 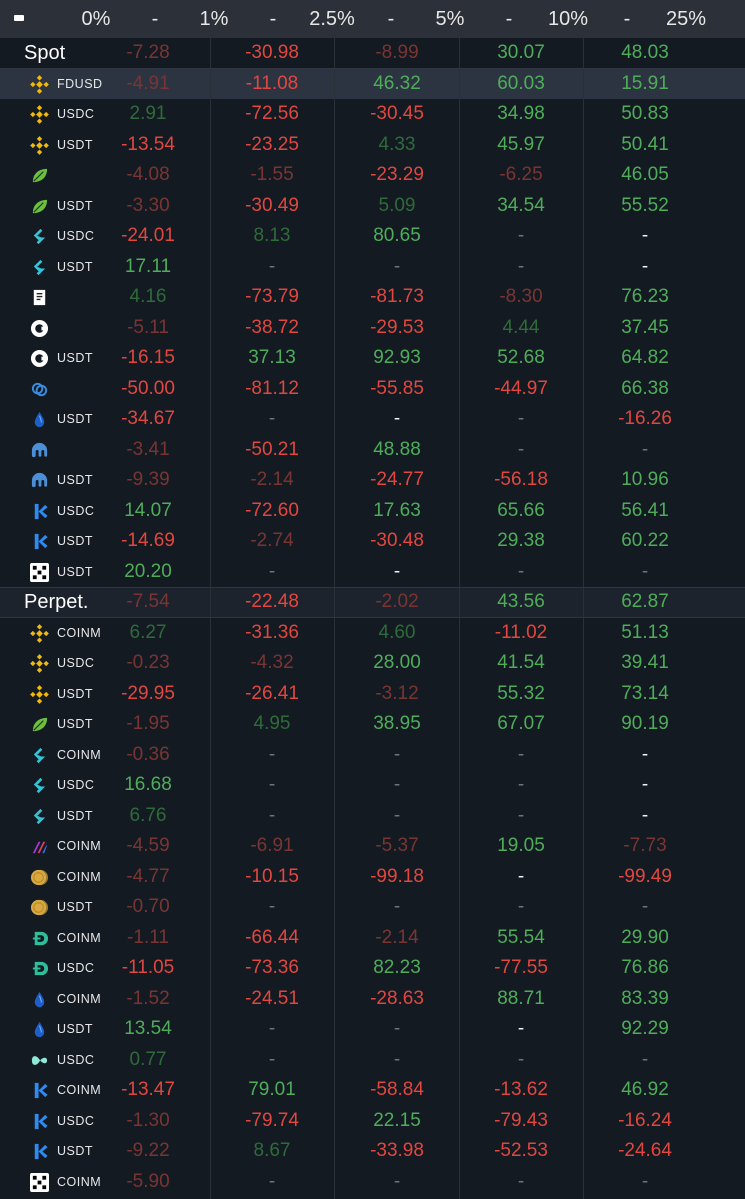 I want to click on depth-value: -44.97, so click(x=521, y=388).